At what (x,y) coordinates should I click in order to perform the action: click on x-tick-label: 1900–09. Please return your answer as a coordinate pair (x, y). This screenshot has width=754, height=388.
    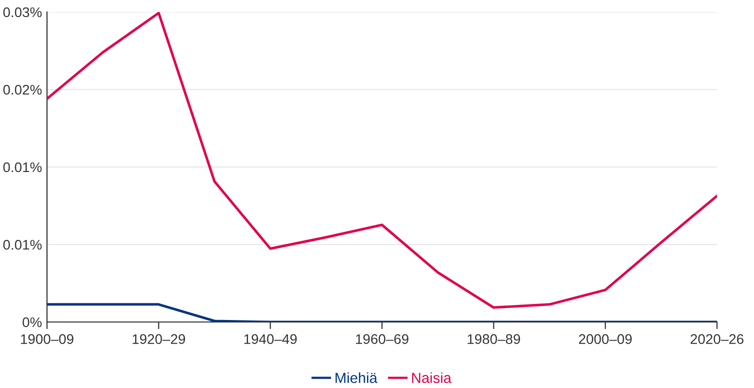
    Looking at the image, I should click on (47, 339).